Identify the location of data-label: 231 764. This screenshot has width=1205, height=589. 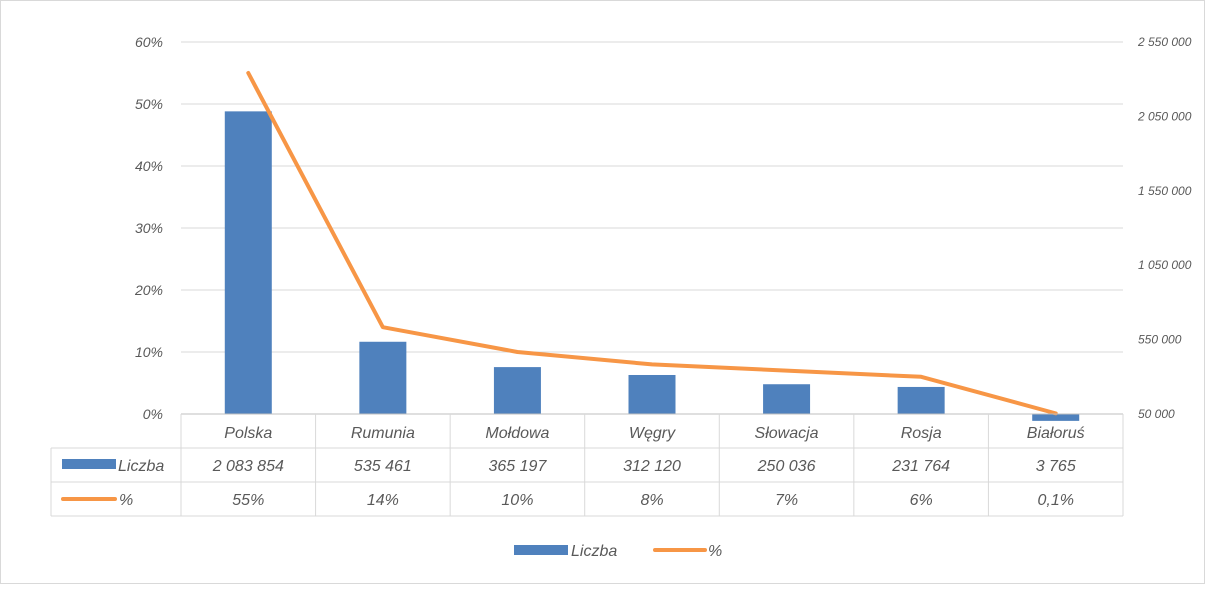
(920, 466).